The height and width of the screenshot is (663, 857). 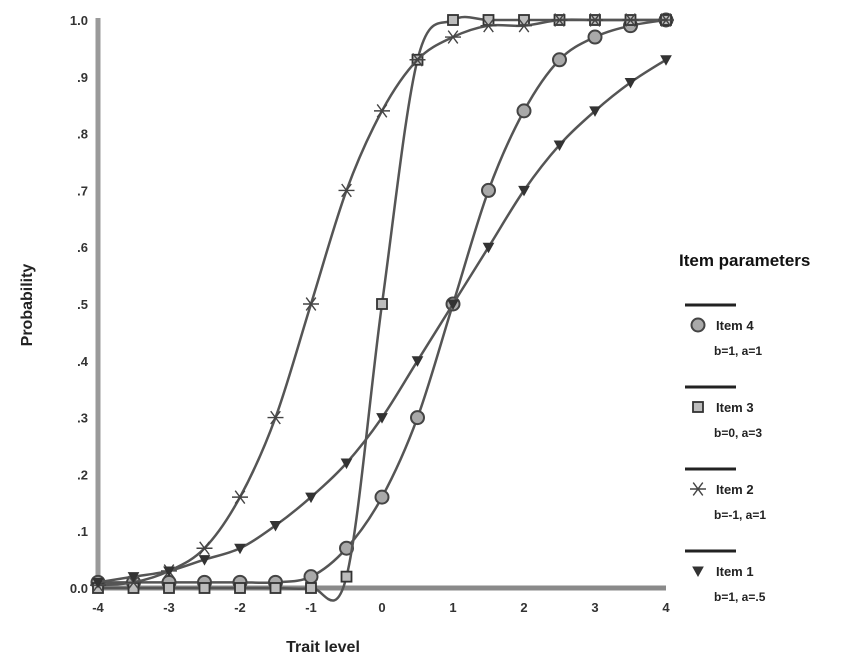 What do you see at coordinates (79, 588) in the screenshot?
I see `y-tick-label: 0.0` at bounding box center [79, 588].